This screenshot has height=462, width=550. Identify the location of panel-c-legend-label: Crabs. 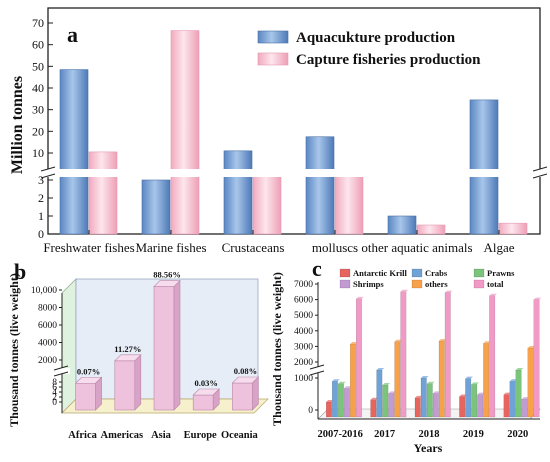
(436, 273).